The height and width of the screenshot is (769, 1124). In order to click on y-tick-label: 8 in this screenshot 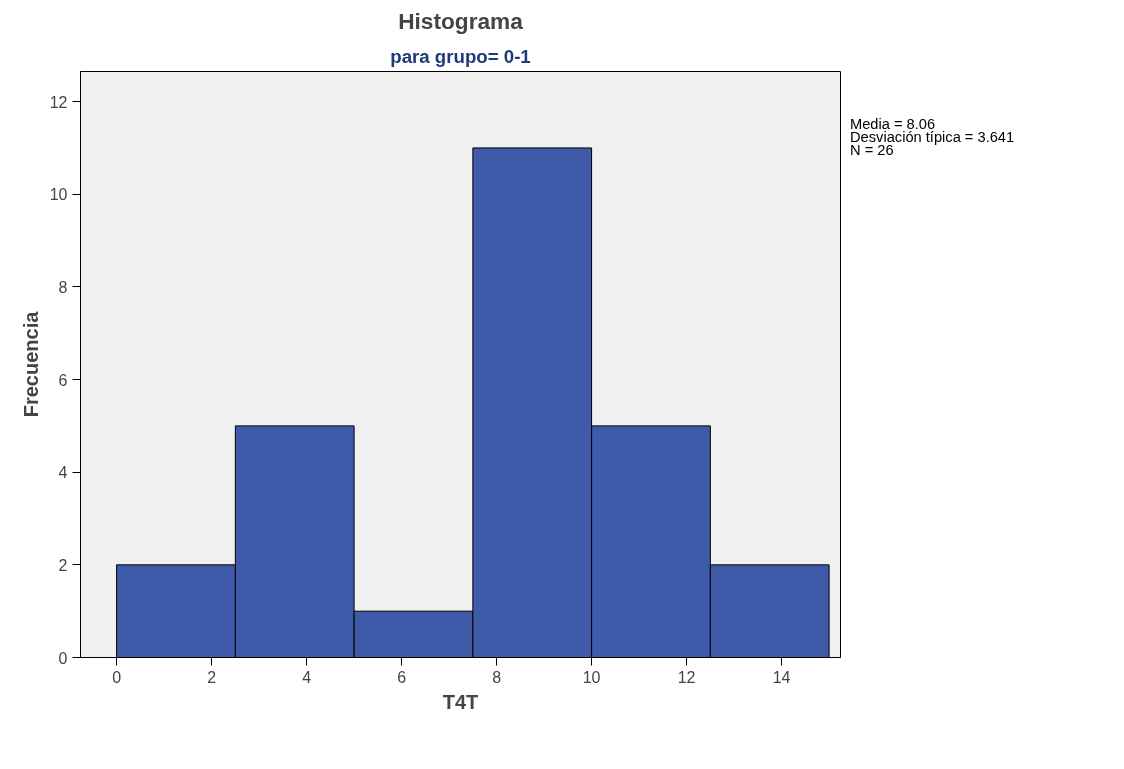, I will do `click(63, 287)`.